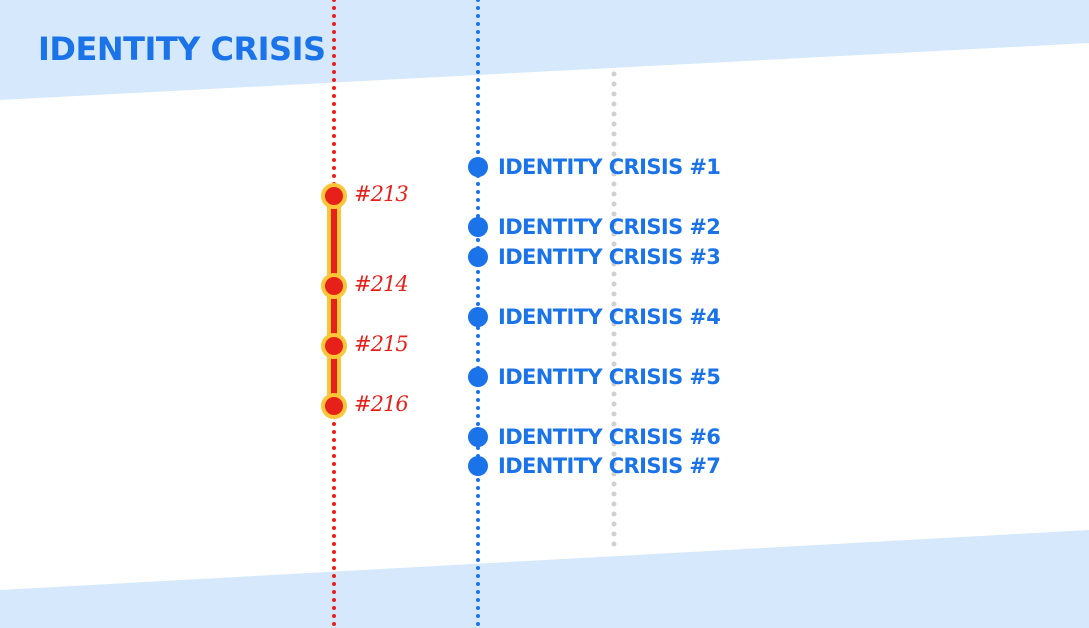  I want to click on main-issue-label: IDENTITY CRISIS #3, so click(609, 257).